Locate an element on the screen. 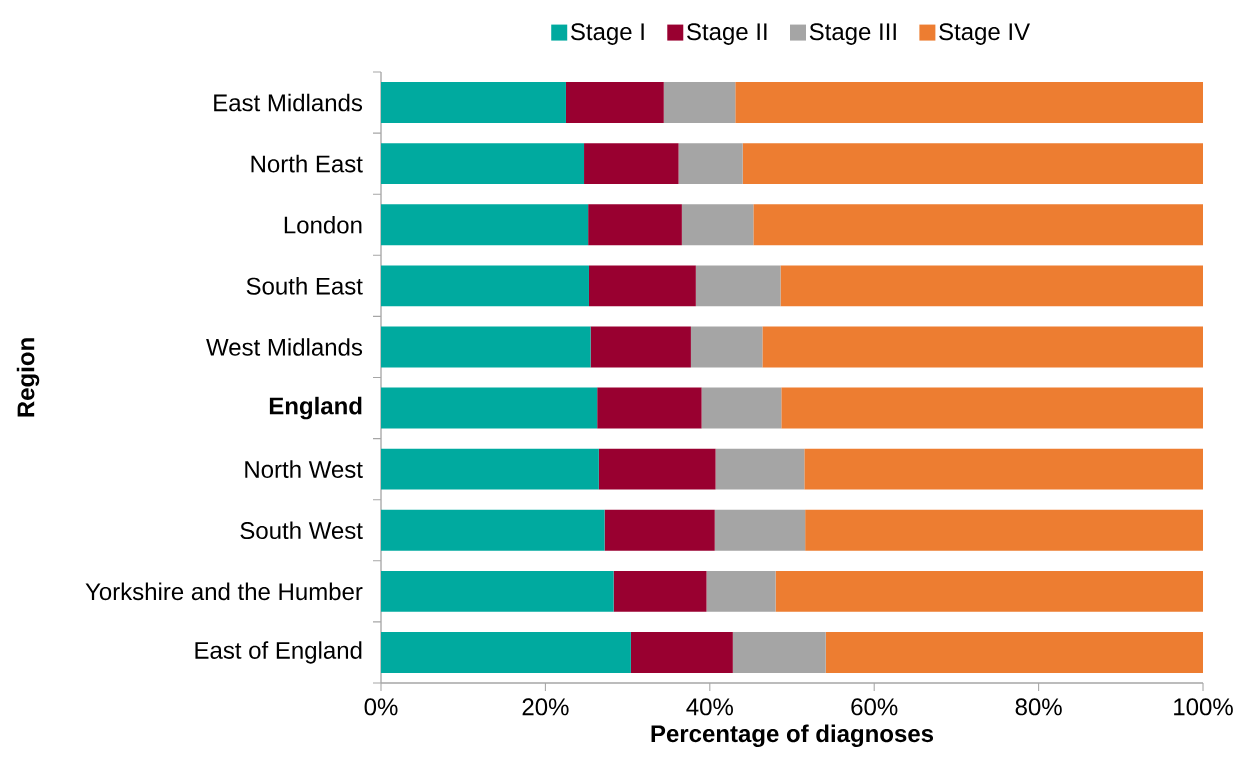  x-tick-label: 40% is located at coordinates (709, 707).